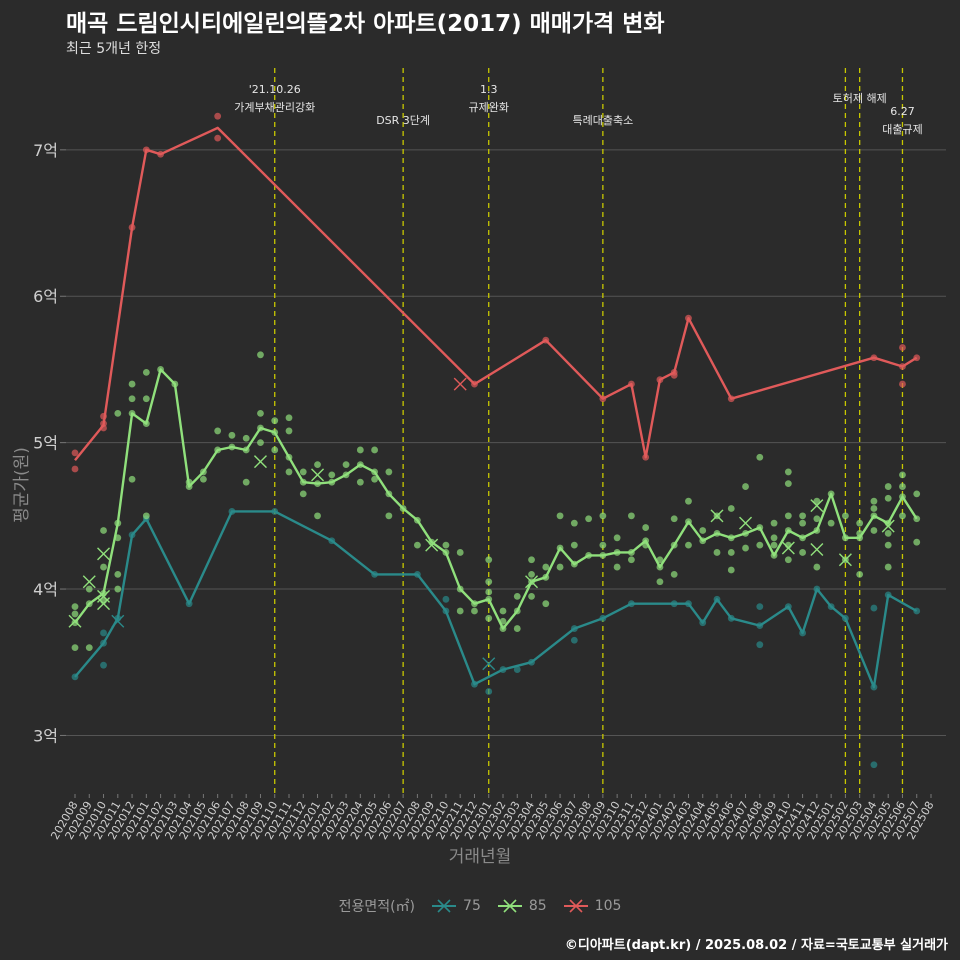 Image resolution: width=960 pixels, height=960 pixels. Describe the element at coordinates (45, 735) in the screenshot. I see `y-tick-label: 3억` at that location.